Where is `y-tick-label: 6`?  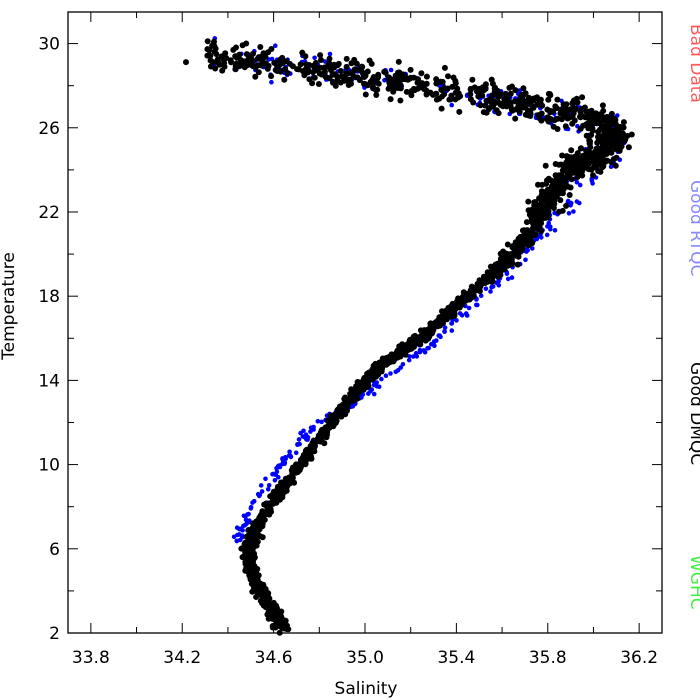
y-tick-label: 6 is located at coordinates (54, 550).